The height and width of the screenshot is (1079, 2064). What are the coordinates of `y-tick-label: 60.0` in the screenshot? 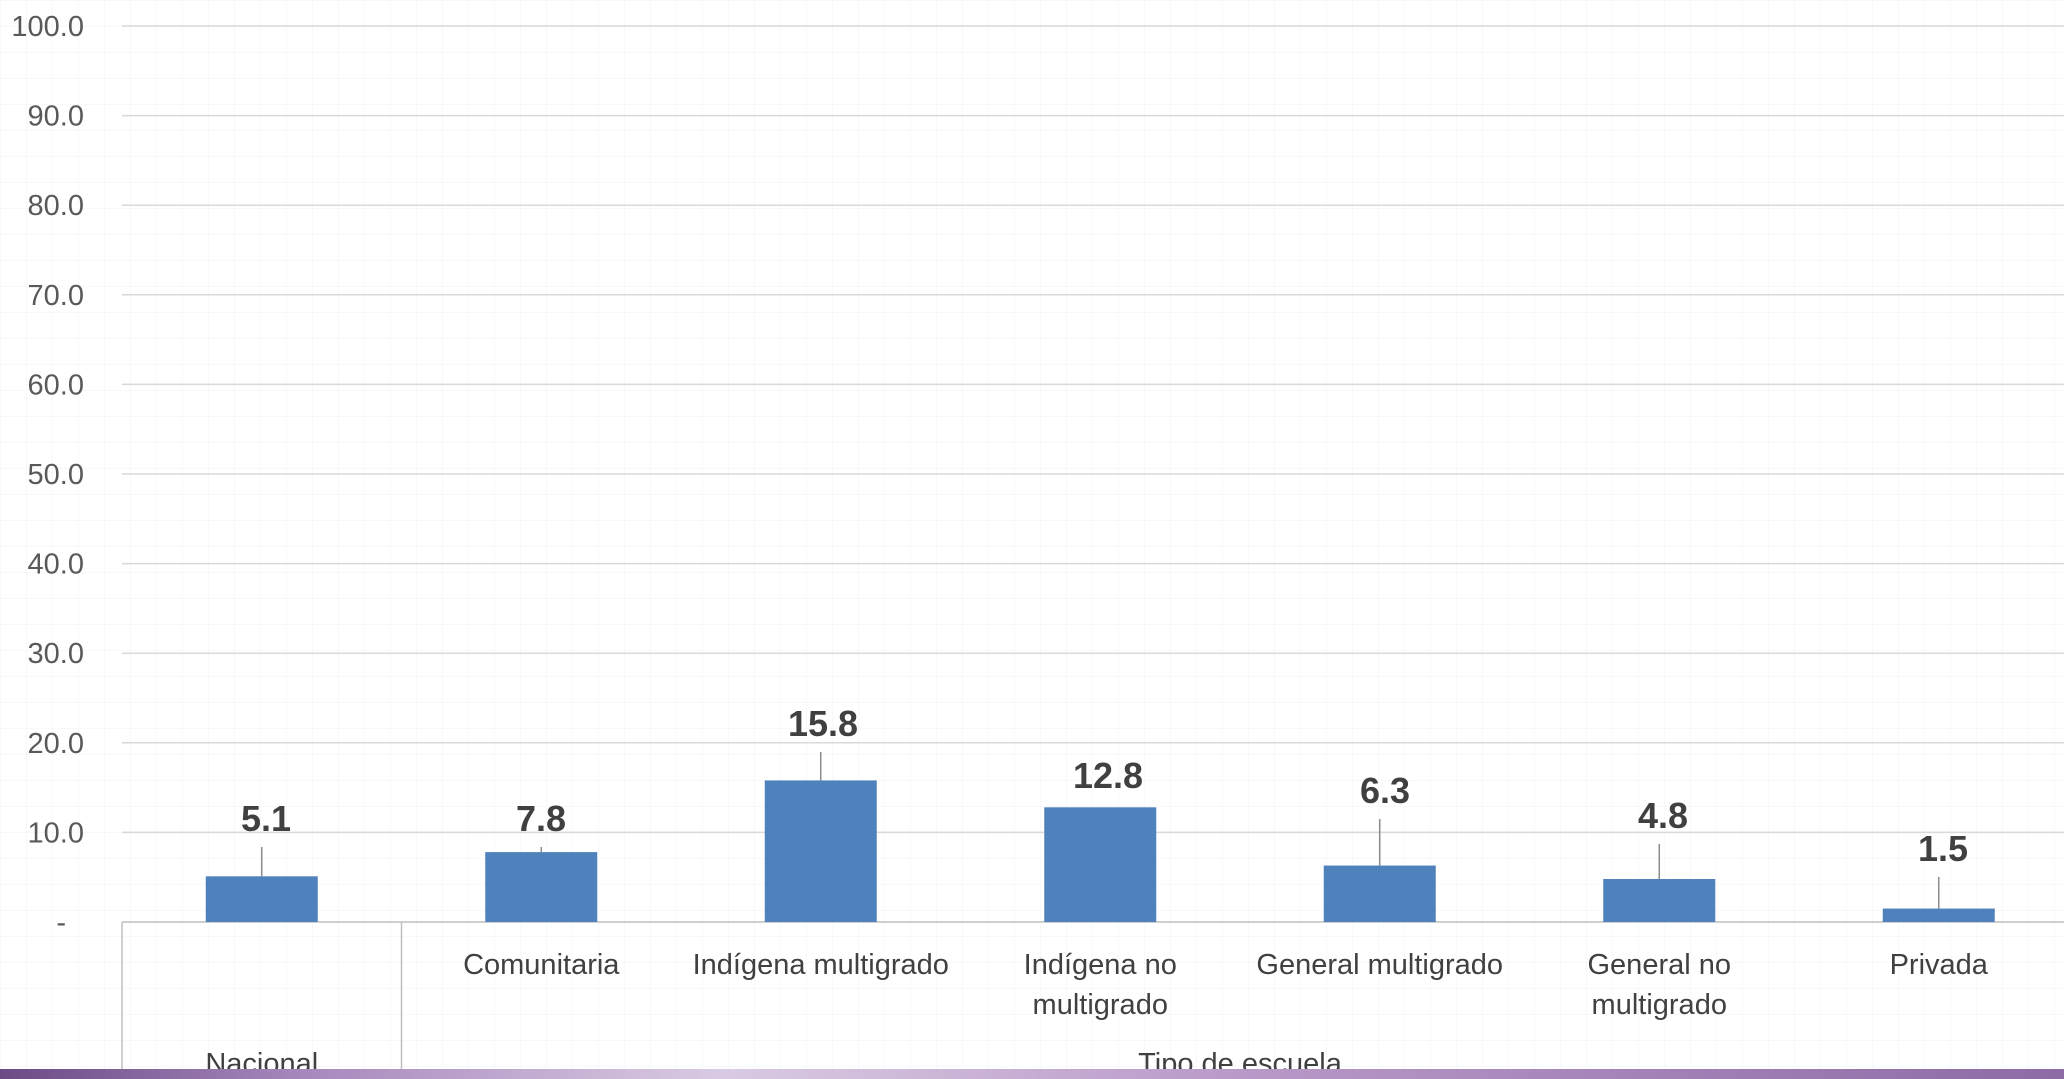 It's located at (56, 385).